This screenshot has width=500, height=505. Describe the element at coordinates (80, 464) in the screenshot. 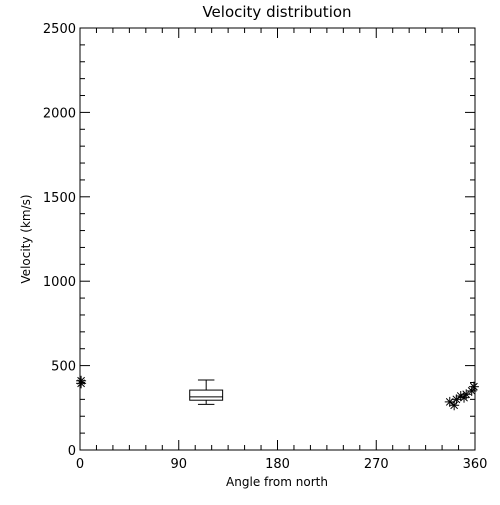

I see `x-tick-label: 0` at that location.